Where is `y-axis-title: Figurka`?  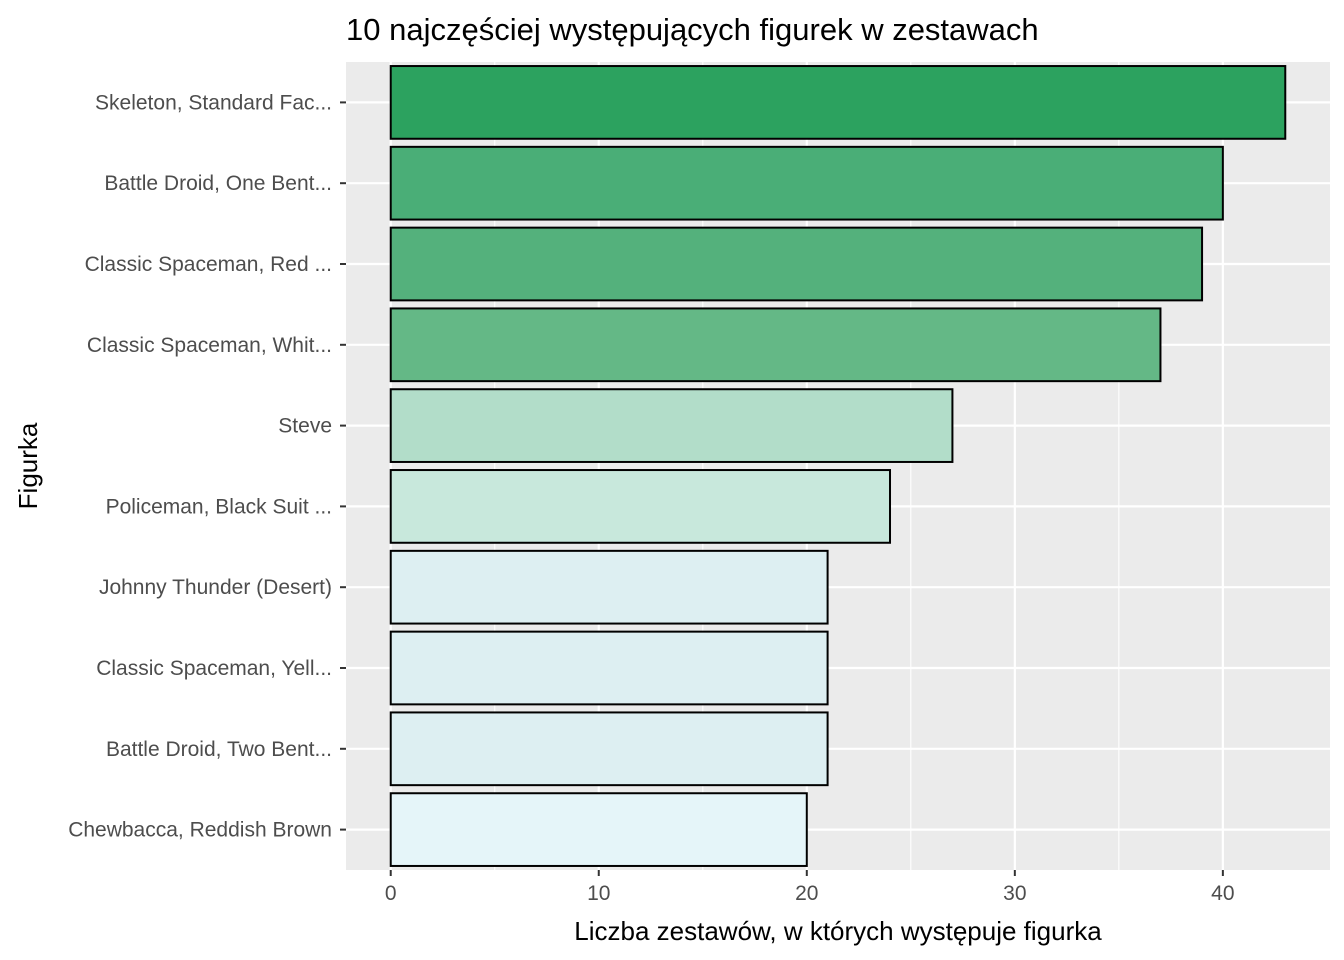
y-axis-title: Figurka is located at coordinates (28, 465).